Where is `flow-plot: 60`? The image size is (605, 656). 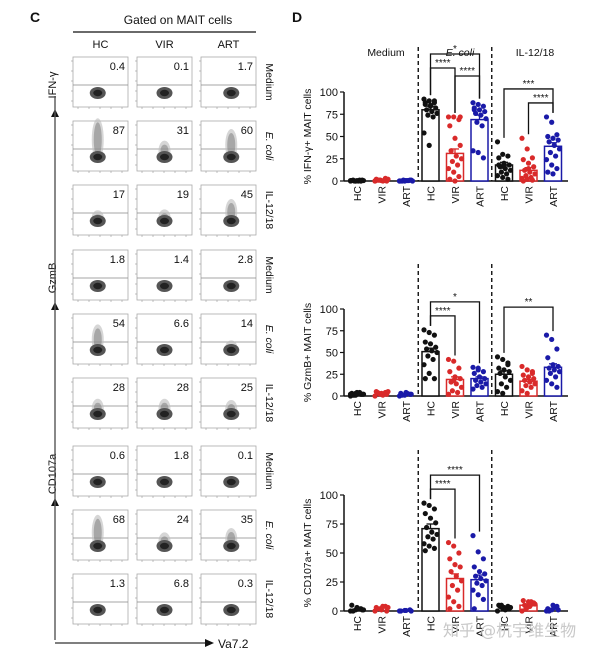 flow-plot: 60 is located at coordinates (228, 146).